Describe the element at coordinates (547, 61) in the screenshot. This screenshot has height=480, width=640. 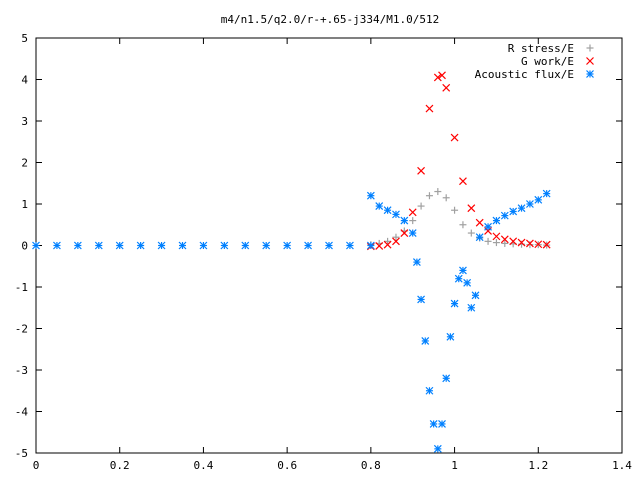
I see `legend-label: G work/E` at that location.